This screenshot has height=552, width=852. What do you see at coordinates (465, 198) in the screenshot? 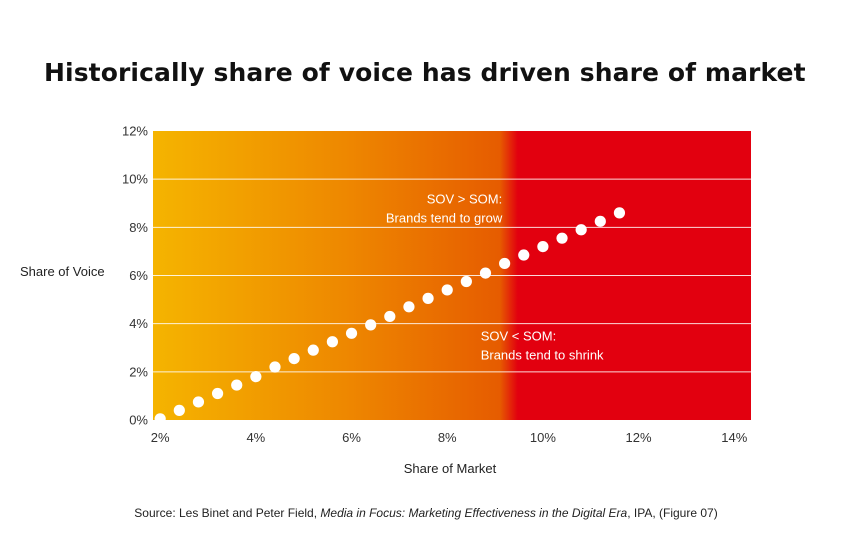
I see `annotation-line: SOV > SOM:` at bounding box center [465, 198].